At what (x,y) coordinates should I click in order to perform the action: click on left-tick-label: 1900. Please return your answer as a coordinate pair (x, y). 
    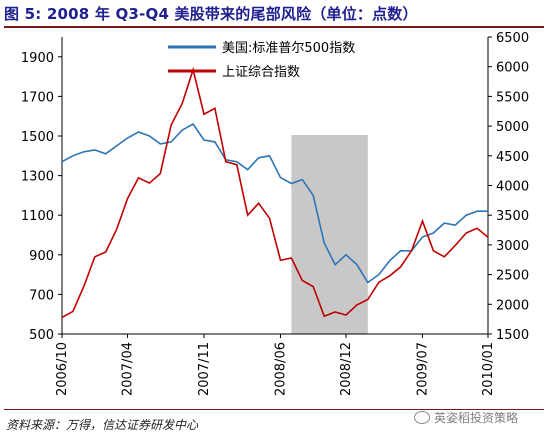
    Looking at the image, I should click on (37, 58).